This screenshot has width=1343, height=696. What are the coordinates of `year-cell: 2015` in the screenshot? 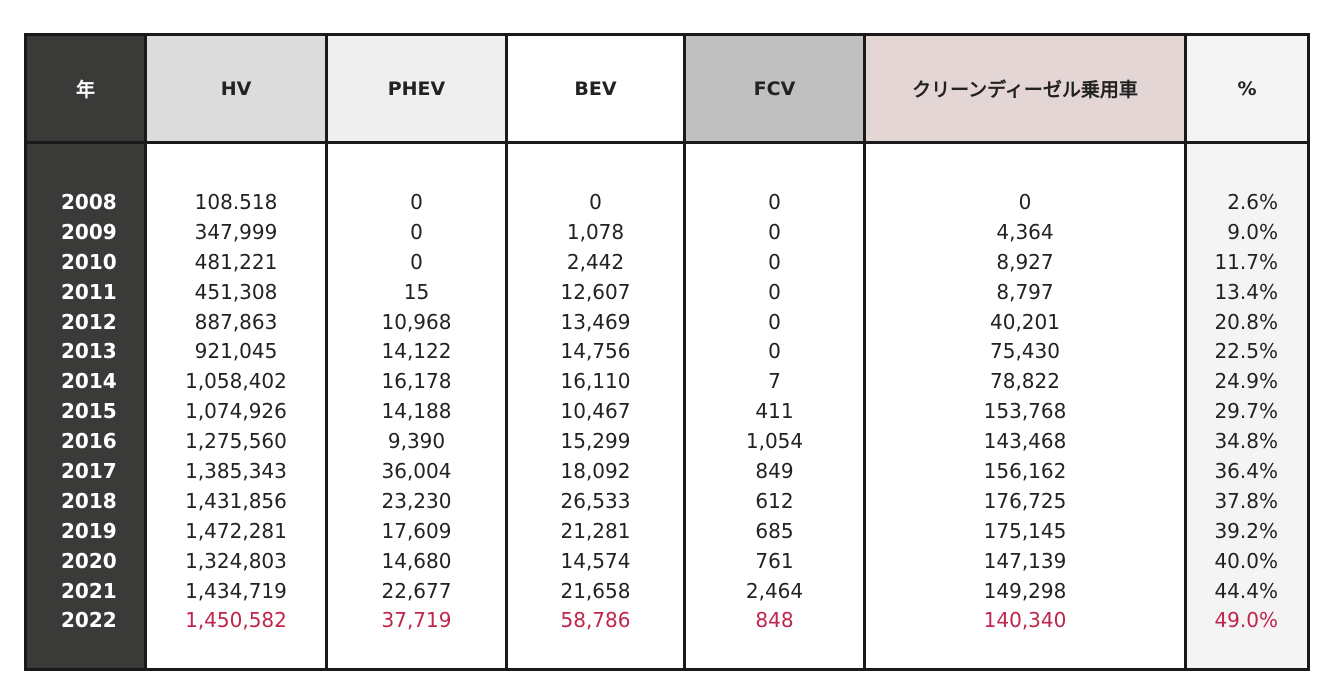 It's located at (89, 411).